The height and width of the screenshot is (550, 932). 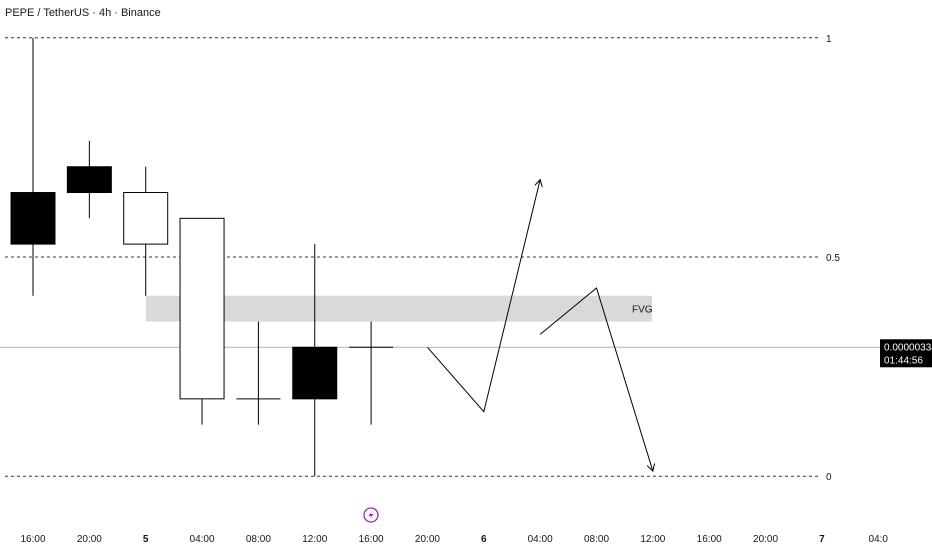 What do you see at coordinates (833, 258) in the screenshot?
I see `fib-level-label: 0.5` at bounding box center [833, 258].